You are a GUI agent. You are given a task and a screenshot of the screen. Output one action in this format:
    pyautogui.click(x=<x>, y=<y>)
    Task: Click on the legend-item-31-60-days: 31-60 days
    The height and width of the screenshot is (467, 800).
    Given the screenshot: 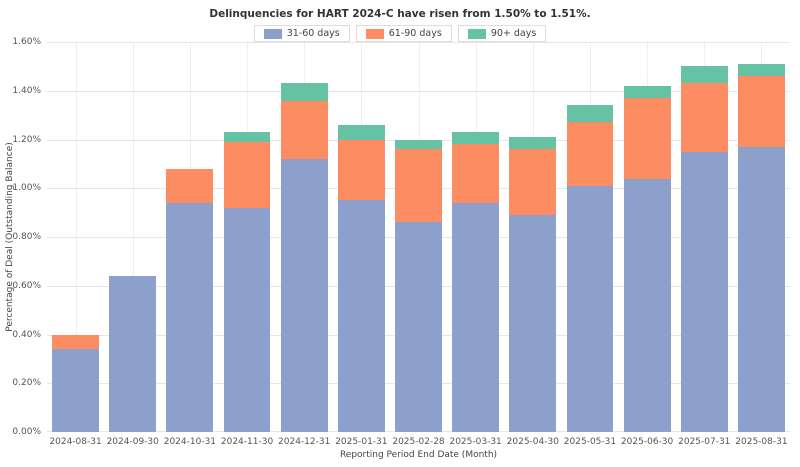 What is the action you would take?
    pyautogui.click(x=301, y=33)
    